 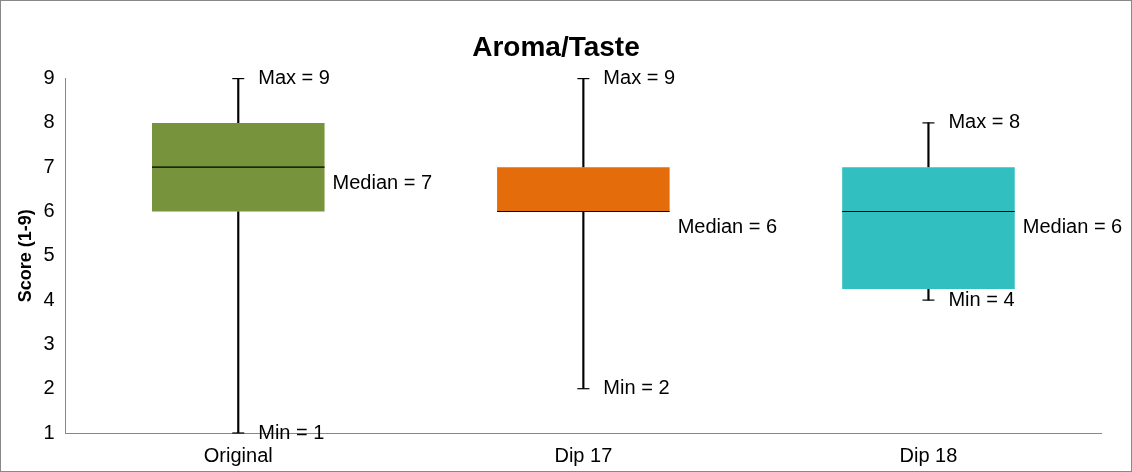 I want to click on y-tick-label: 5, so click(x=49, y=254).